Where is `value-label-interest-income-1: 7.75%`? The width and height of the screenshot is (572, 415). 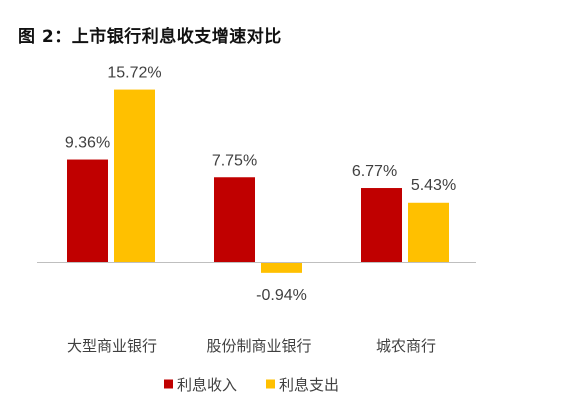 value-label-interest-income-1: 7.75% is located at coordinates (234, 160).